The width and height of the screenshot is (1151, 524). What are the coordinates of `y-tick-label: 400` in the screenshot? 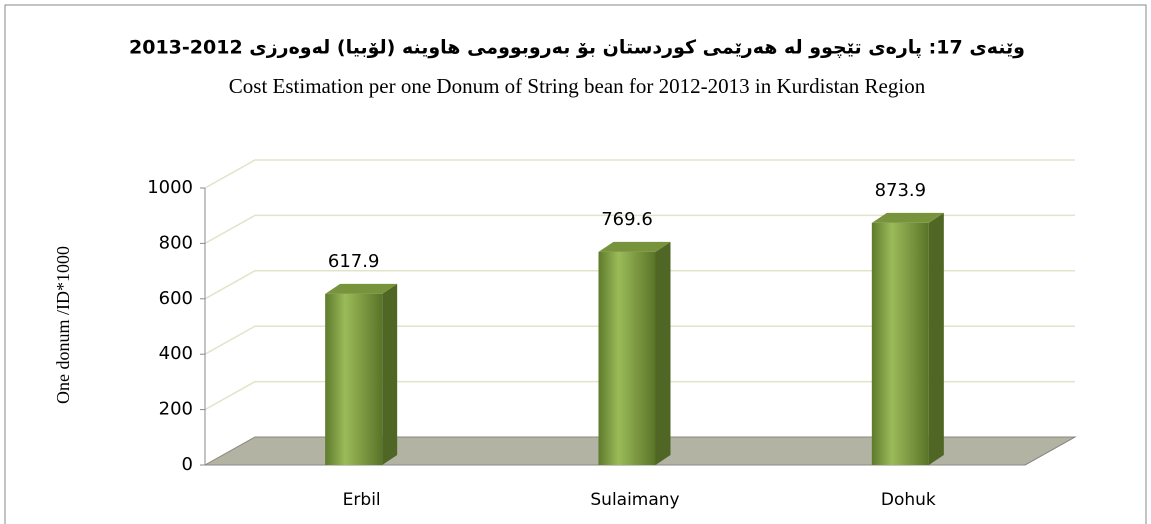 It's located at (176, 353).